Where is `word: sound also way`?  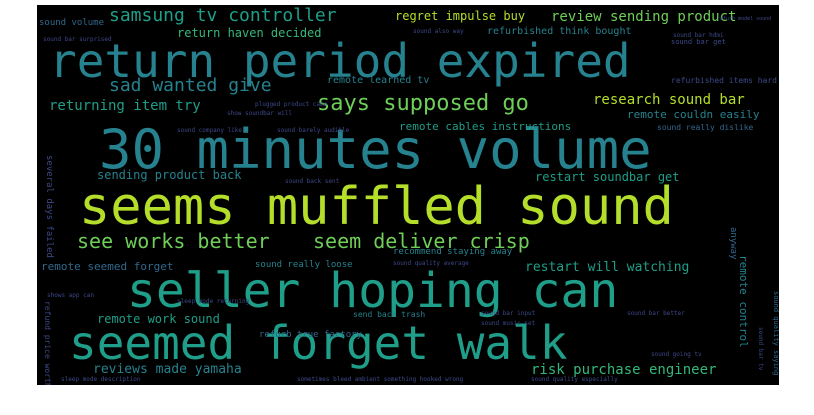 word: sound also way is located at coordinates (438, 31).